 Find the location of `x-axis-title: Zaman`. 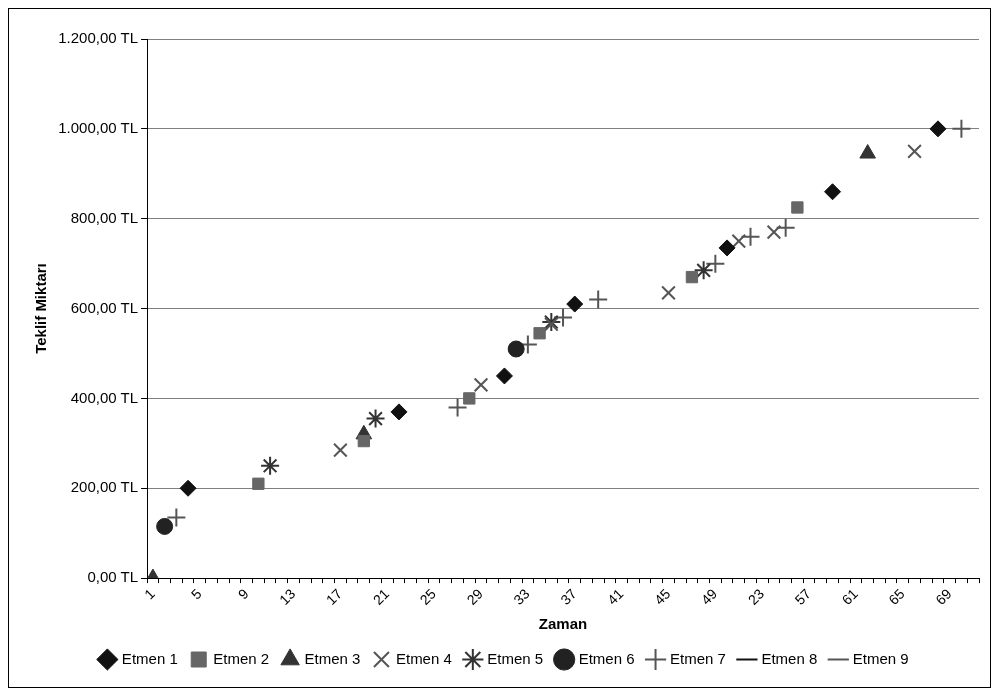

x-axis-title: Zaman is located at coordinates (563, 624).